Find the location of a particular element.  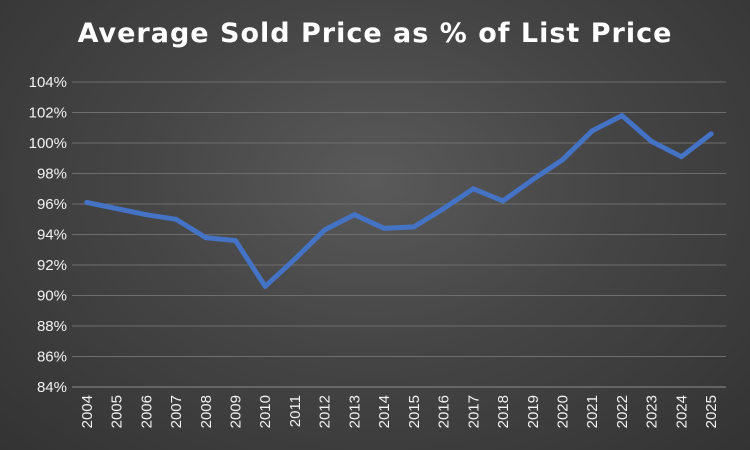

x-tick-label: 2009 is located at coordinates (236, 411).